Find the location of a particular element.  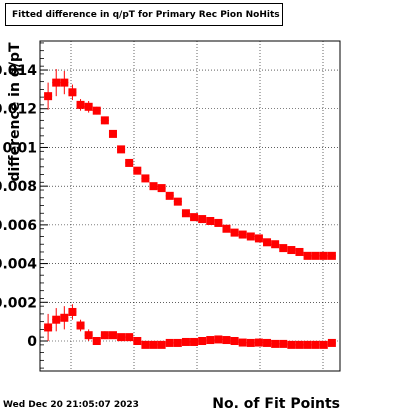

footer-date: Wed Dec 20 21:05:07 2023 is located at coordinates (71, 405).